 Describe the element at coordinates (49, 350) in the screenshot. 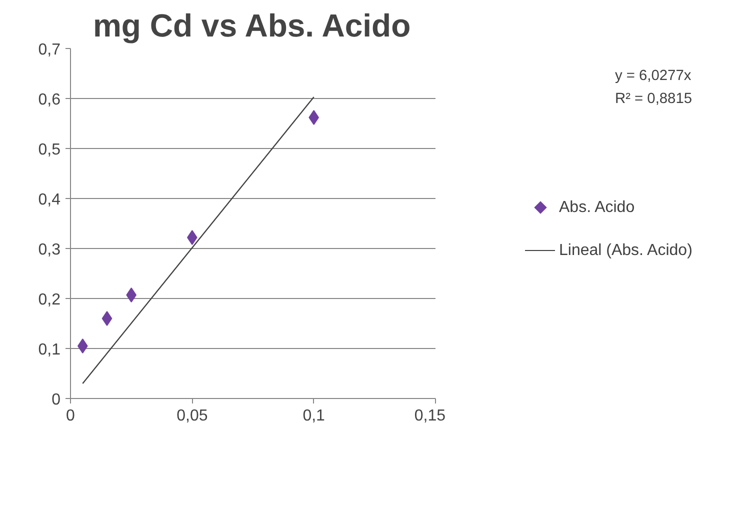

I see `y-tick-label: 0,1` at that location.